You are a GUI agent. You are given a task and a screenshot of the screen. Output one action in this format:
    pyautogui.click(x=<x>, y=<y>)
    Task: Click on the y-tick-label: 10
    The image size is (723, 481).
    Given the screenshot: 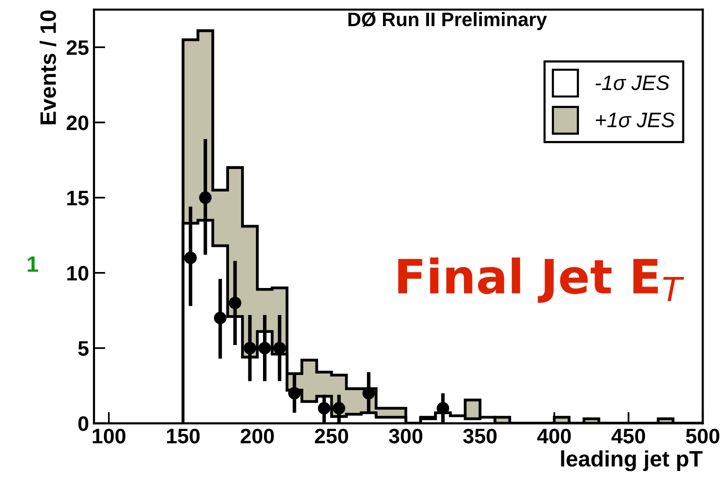 What is the action you would take?
    pyautogui.click(x=77, y=273)
    